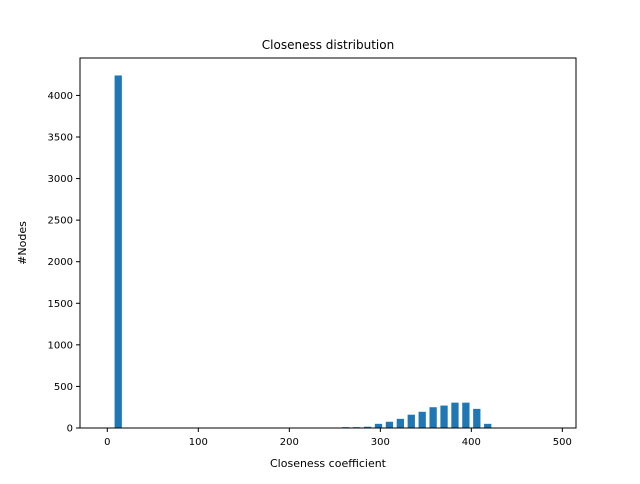 The width and height of the screenshot is (640, 484). I want to click on y-tick-label: 500, so click(63, 387).